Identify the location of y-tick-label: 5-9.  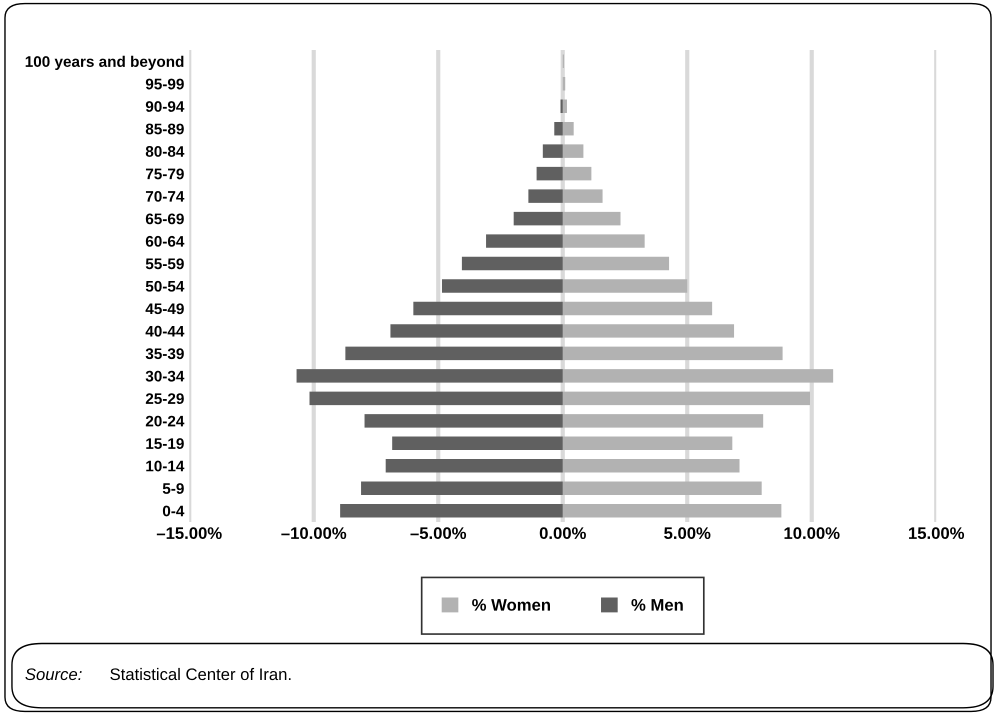
(173, 488).